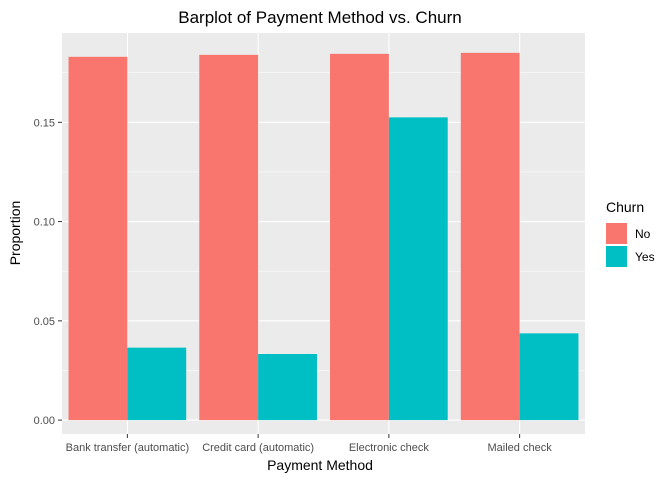 This screenshot has width=672, height=480. I want to click on legend-title: Churn, so click(625, 207).